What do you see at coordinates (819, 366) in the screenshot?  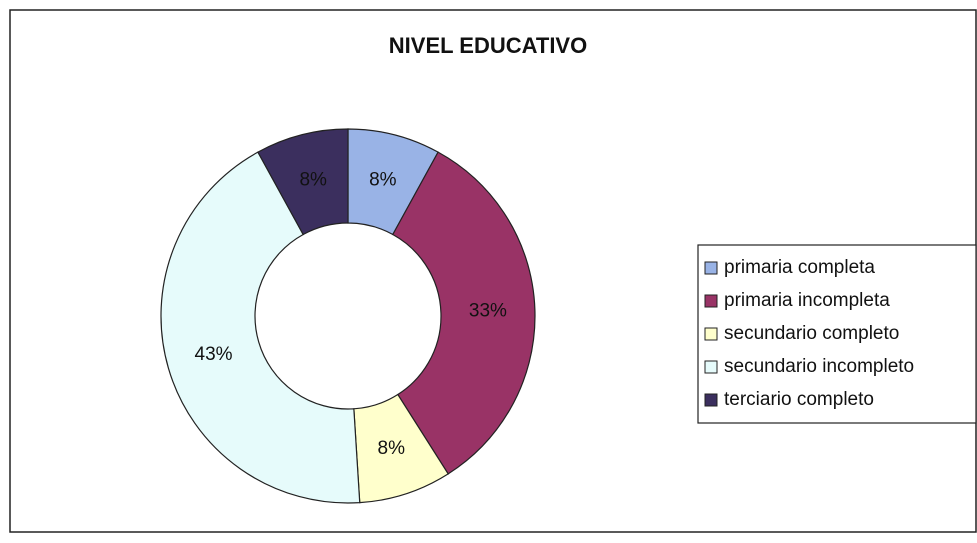 I see `legend-label: secundario incompleto` at bounding box center [819, 366].